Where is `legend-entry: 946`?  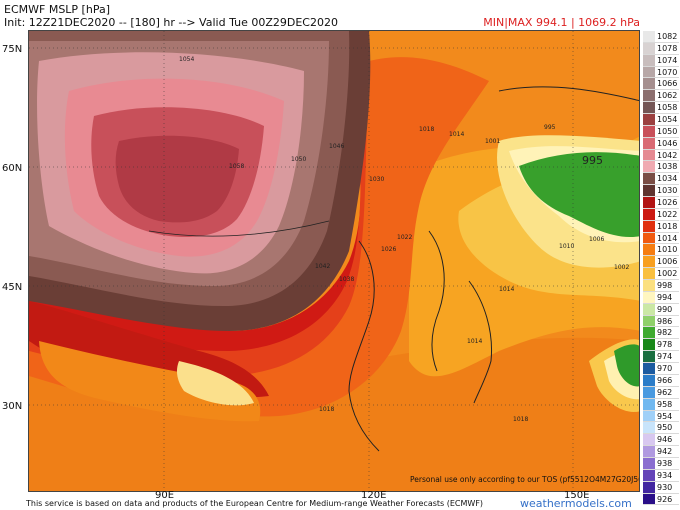 legend-entry: 946 is located at coordinates (661, 440).